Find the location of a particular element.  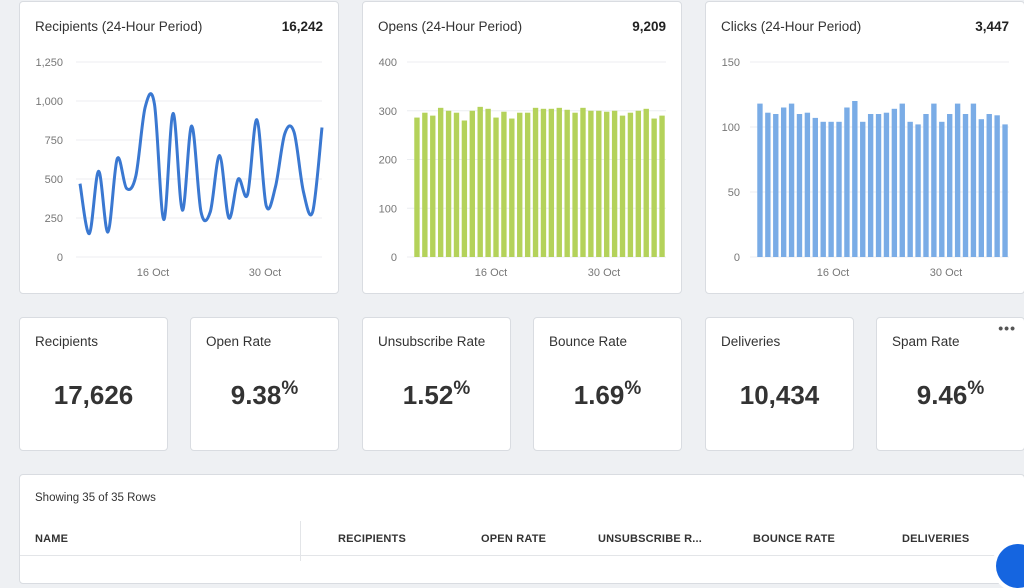

chart-title: Clicks (24-Hour Period) is located at coordinates (791, 26).